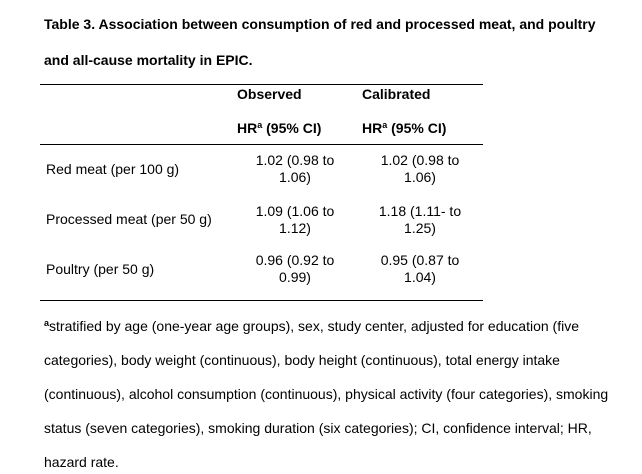 This screenshot has width=642, height=474. I want to click on column-header-observed: Observed, so click(269, 94).